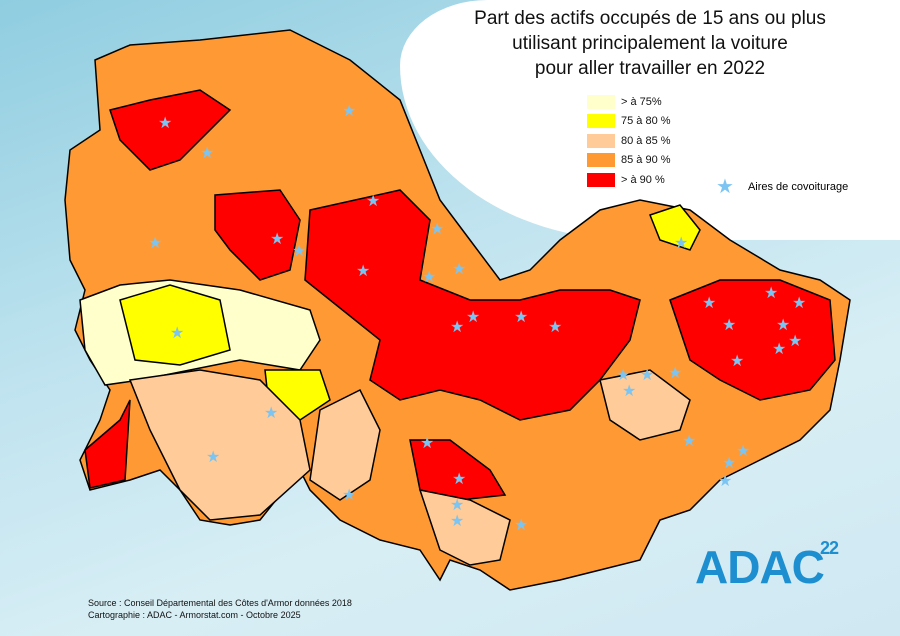 The width and height of the screenshot is (900, 636). I want to click on zone-80-85-east, so click(645, 405).